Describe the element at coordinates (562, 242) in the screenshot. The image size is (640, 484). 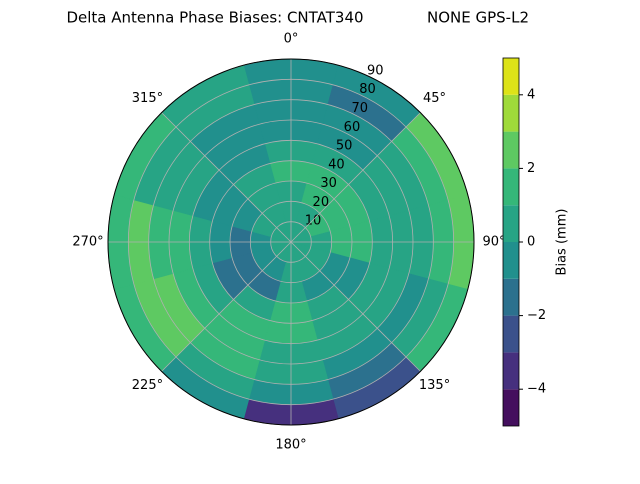
I see `colorbar-label: Bias (mm)` at that location.